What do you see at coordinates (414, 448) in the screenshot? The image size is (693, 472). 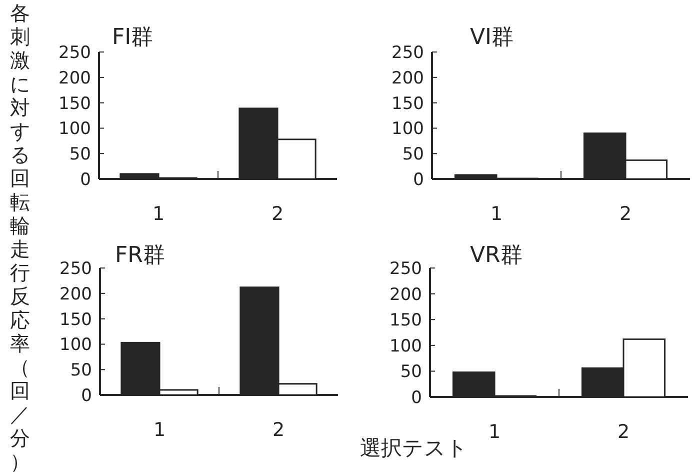 I see `x-axis-title: 選択テスト` at bounding box center [414, 448].